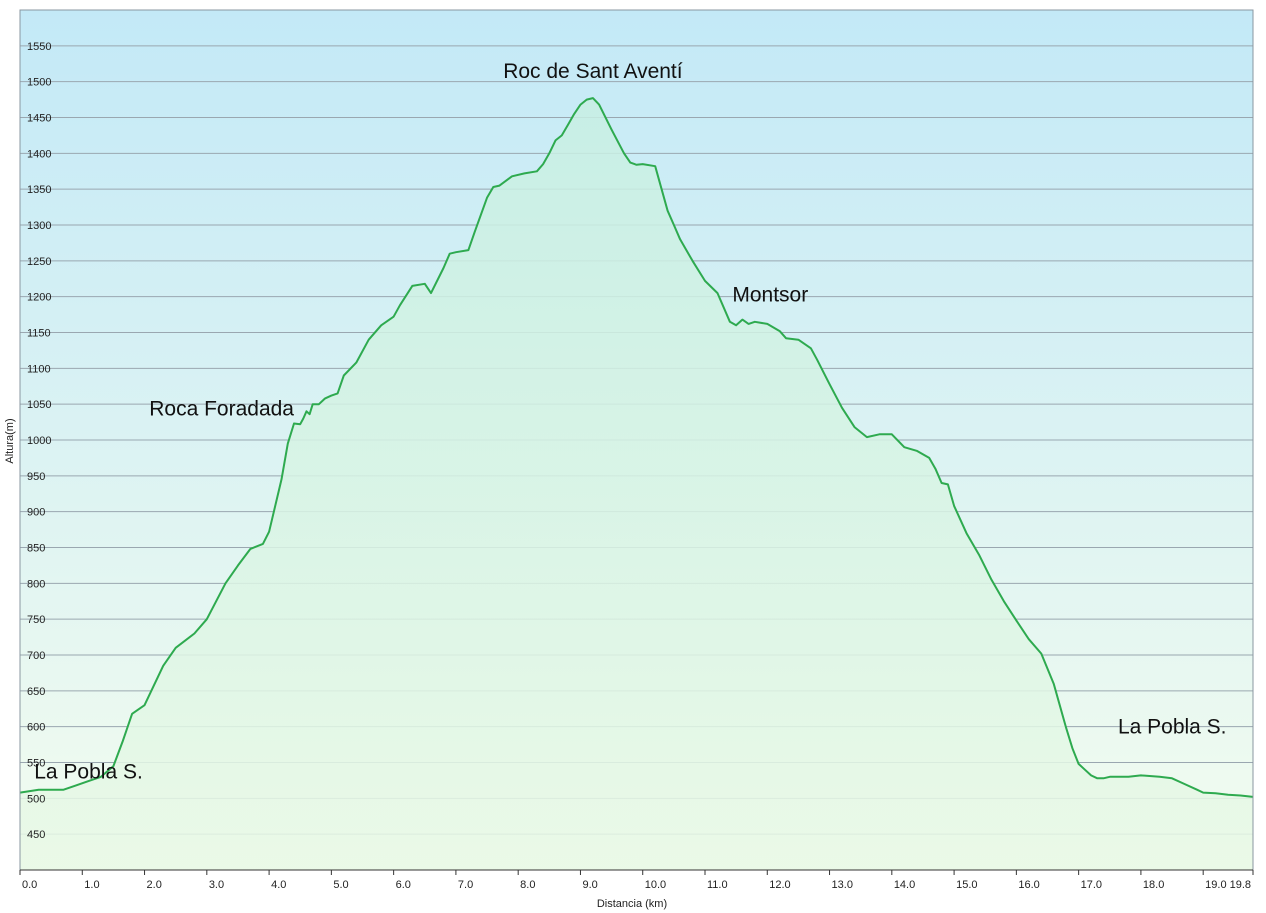 The width and height of the screenshot is (1266, 913). I want to click on y-tick-label: 1350, so click(39, 190).